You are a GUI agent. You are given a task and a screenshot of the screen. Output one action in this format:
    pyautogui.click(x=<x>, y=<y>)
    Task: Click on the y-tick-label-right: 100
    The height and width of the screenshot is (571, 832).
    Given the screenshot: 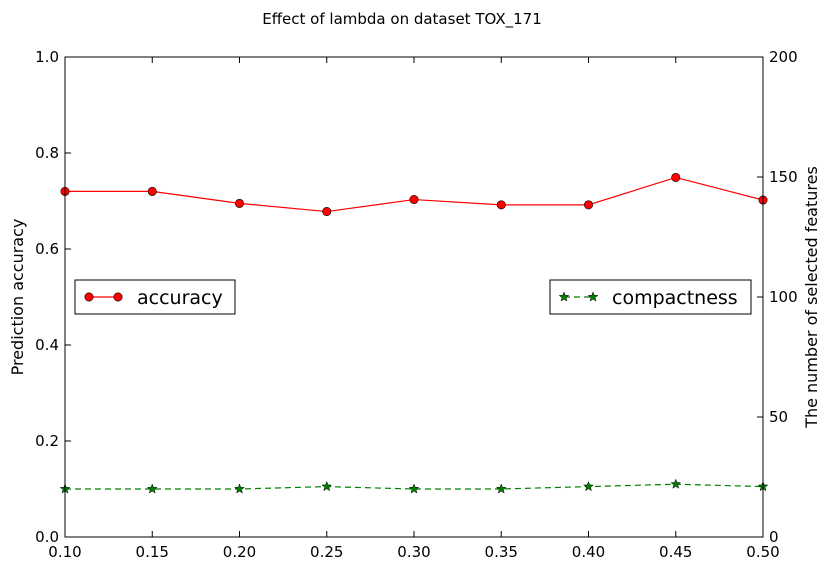 What is the action you would take?
    pyautogui.click(x=783, y=297)
    